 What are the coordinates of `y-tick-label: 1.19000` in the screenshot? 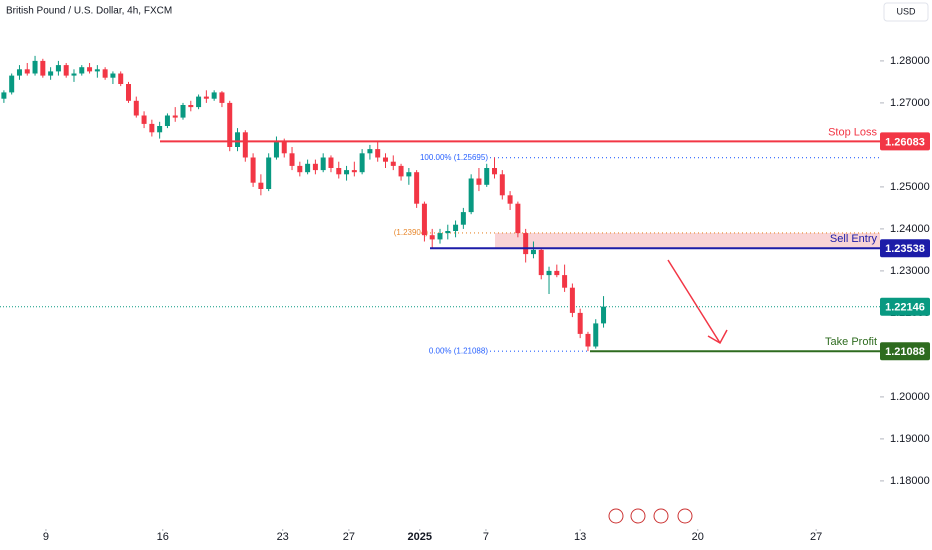 It's located at (910, 439).